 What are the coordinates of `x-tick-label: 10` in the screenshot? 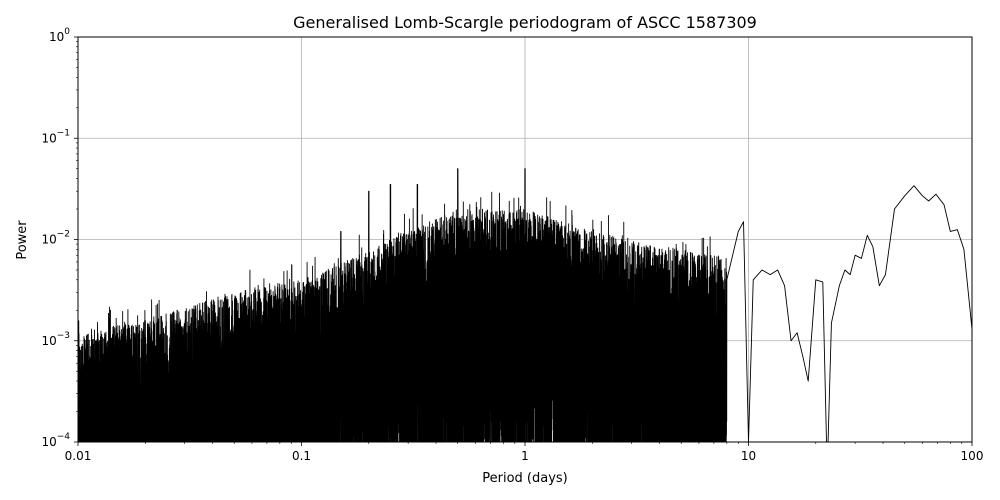 It's located at (748, 456).